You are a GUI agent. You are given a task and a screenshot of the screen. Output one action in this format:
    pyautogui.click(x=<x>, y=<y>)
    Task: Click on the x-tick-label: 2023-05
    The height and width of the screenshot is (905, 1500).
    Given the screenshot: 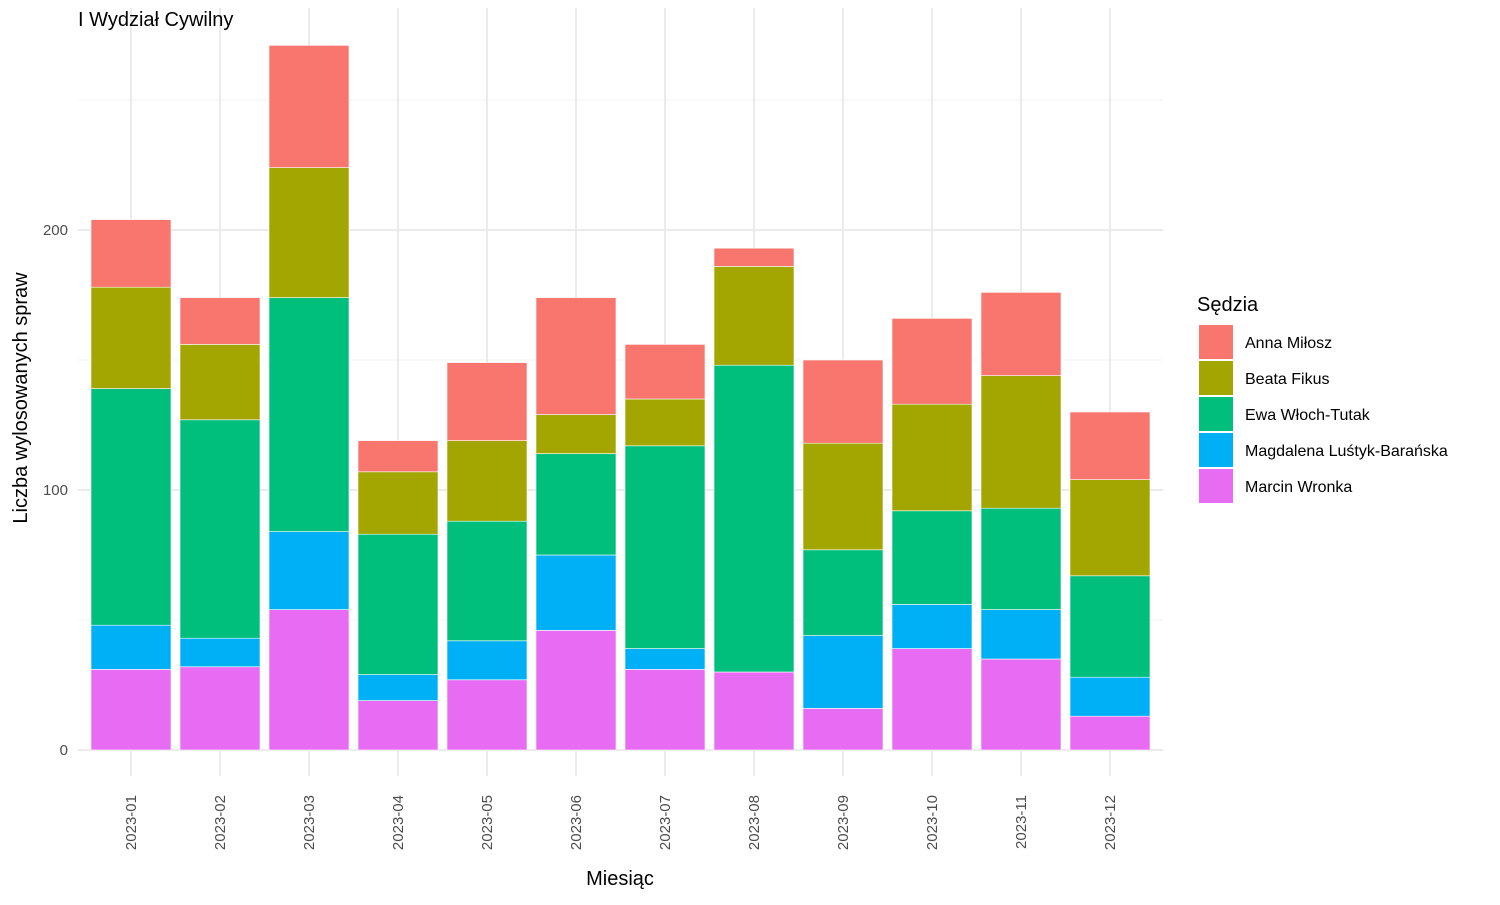 What is the action you would take?
    pyautogui.click(x=487, y=822)
    